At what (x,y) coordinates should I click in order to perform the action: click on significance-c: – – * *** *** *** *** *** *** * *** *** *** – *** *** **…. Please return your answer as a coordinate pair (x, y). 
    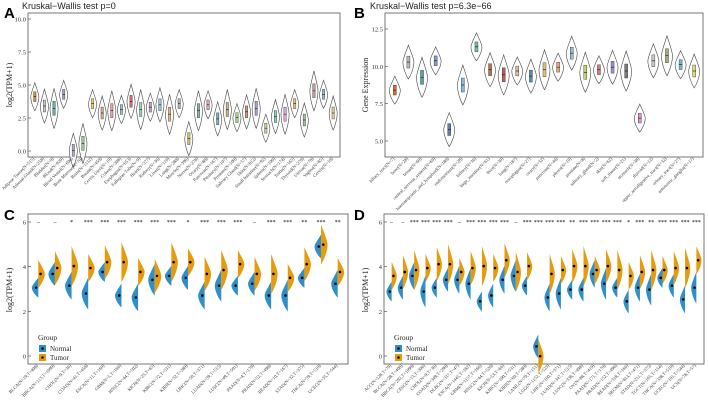
    Looking at the image, I should click on (188, 223).